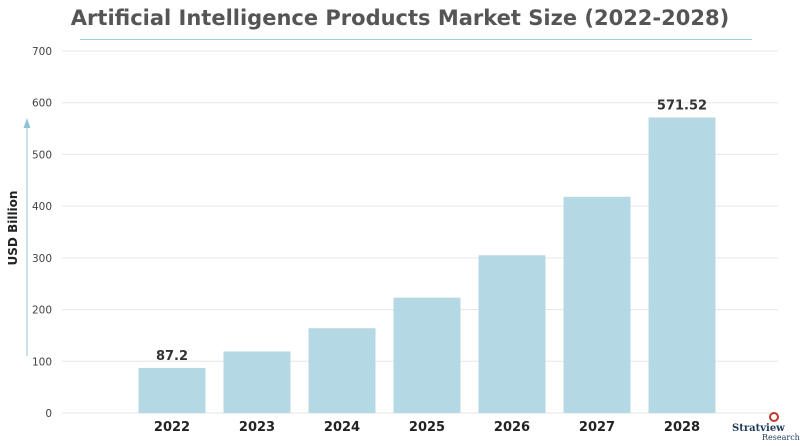  Describe the element at coordinates (42, 259) in the screenshot. I see `y-tick-label: 300` at that location.